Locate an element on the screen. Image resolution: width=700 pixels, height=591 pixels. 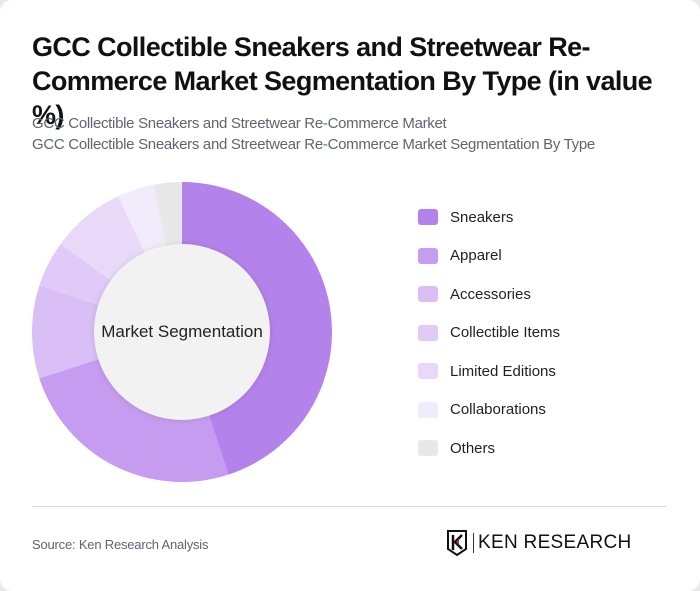
legend-label: Accessories is located at coordinates (490, 294).